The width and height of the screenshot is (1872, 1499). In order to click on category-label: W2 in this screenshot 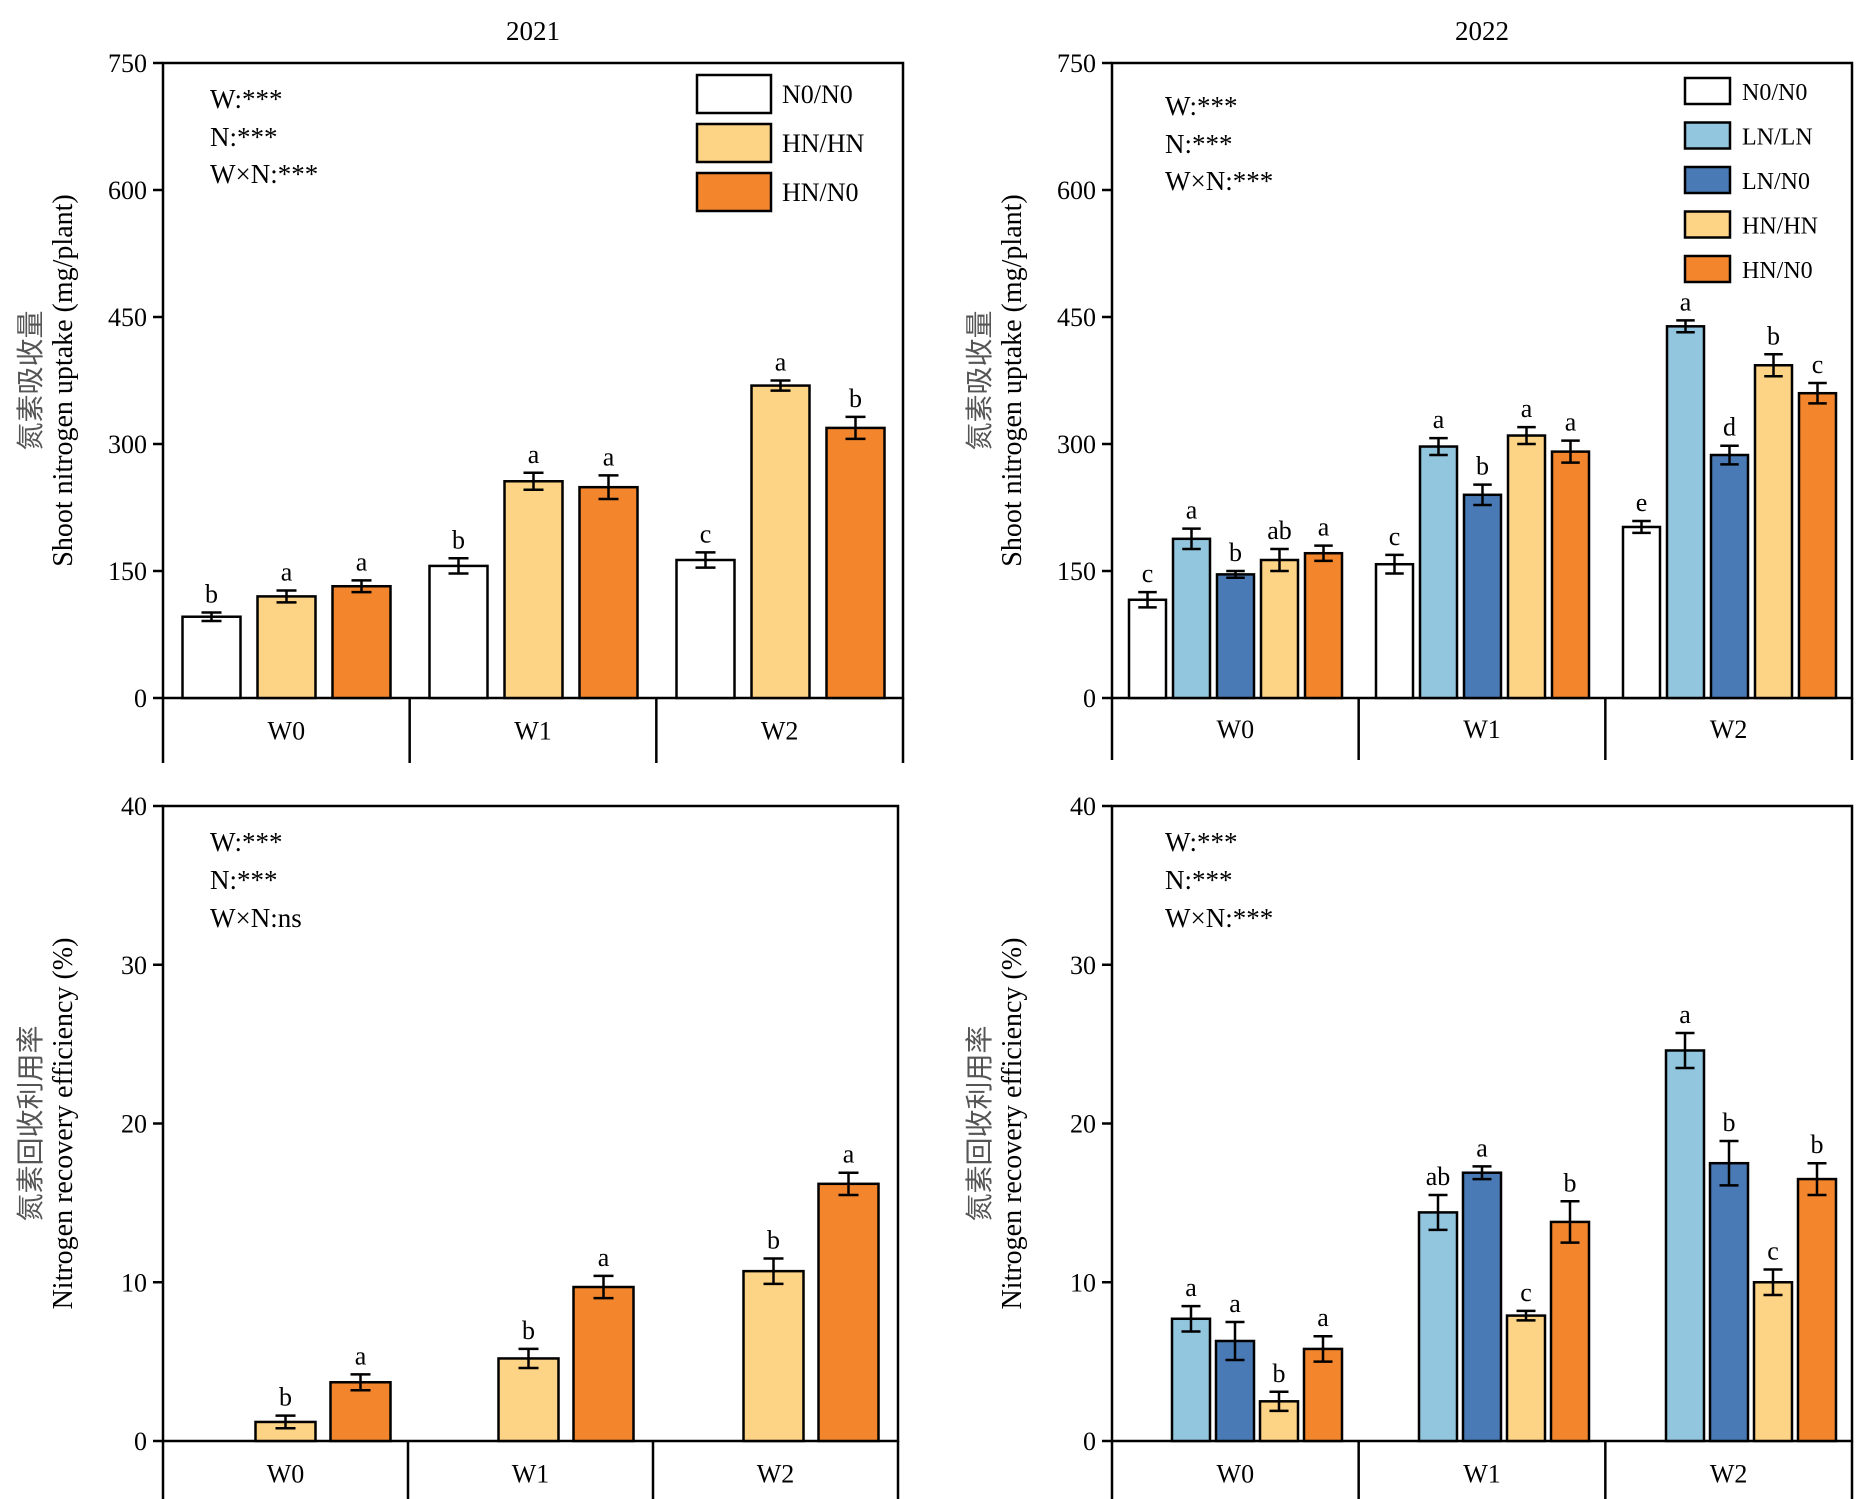, I will do `click(1729, 729)`.